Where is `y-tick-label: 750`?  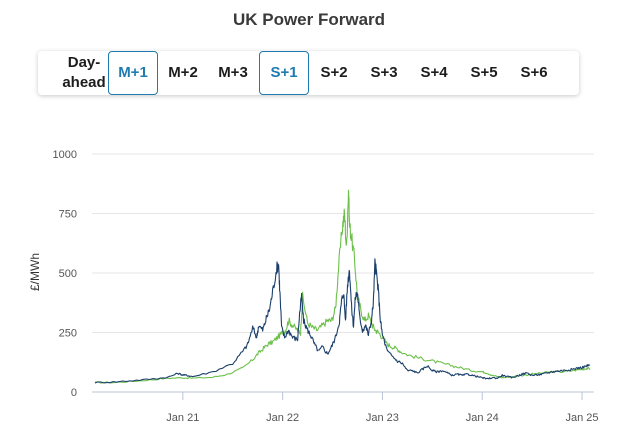
y-tick-label: 750 is located at coordinates (68, 215).